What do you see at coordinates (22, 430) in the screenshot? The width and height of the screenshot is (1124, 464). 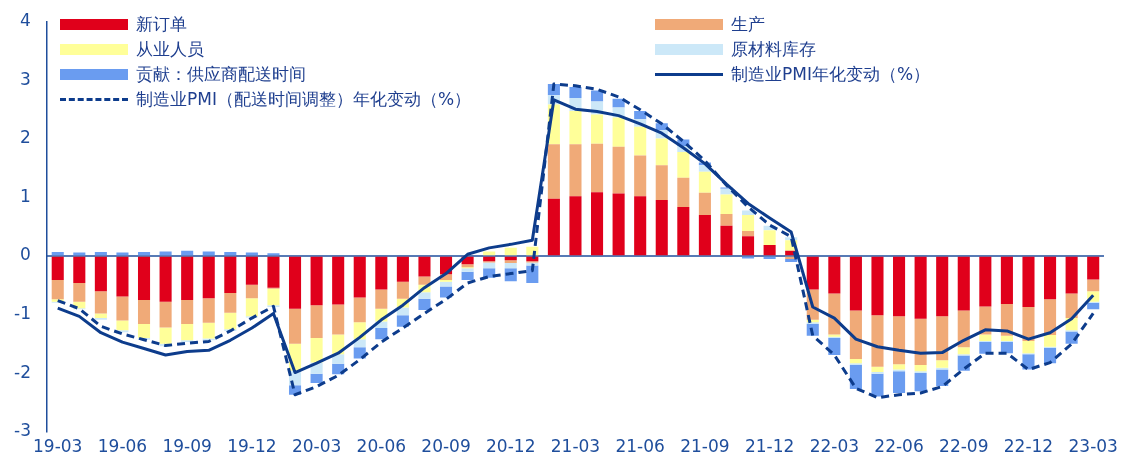 I see `y-tick-label: -3` at bounding box center [22, 430].